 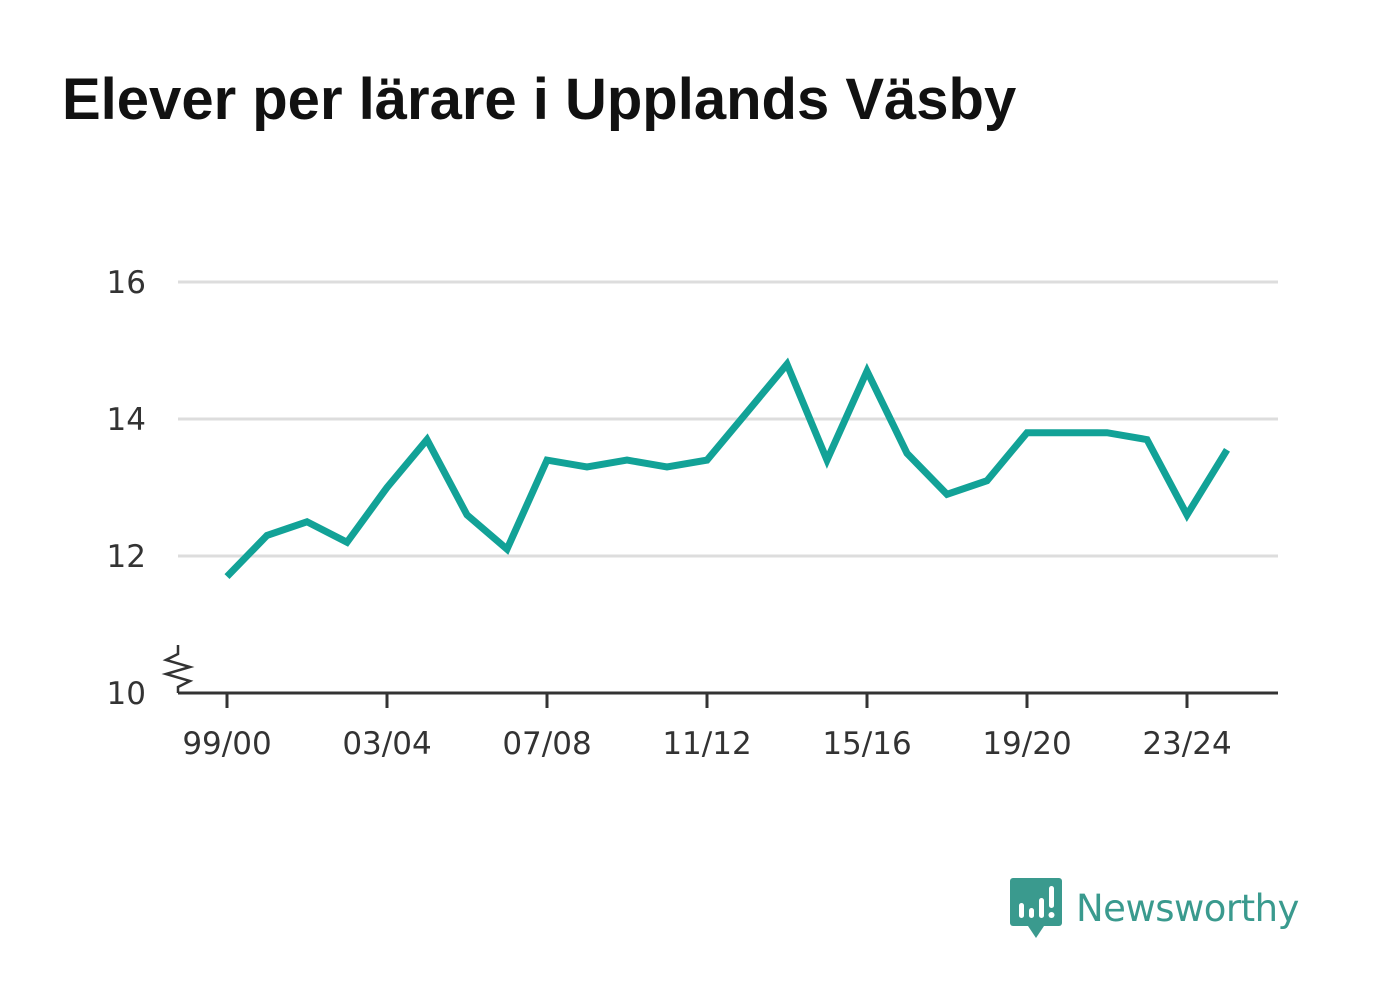 I want to click on y-tick-label: 10, so click(x=126, y=694).